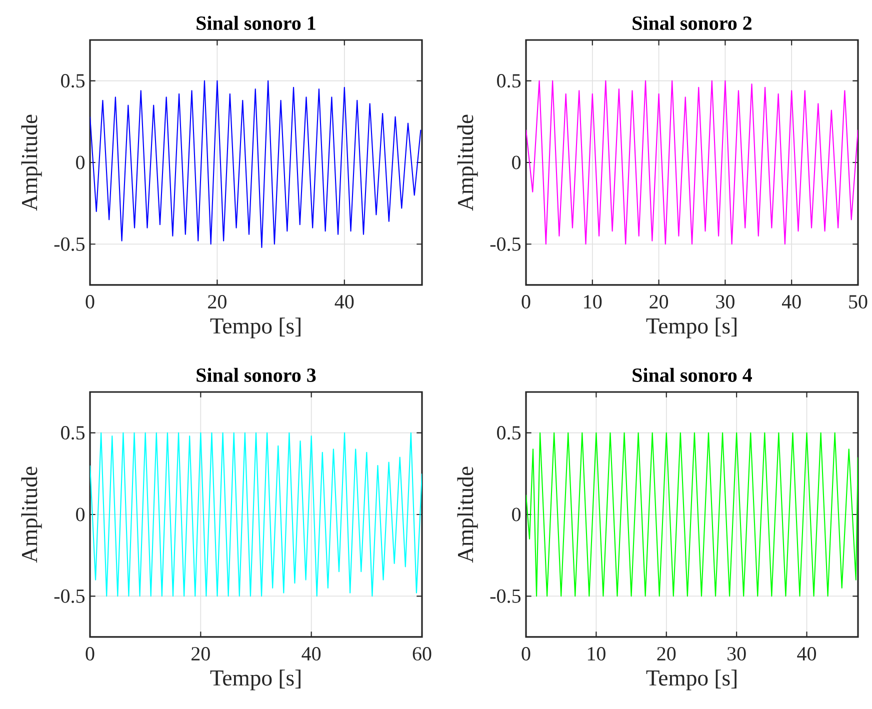 This screenshot has height=709, width=872. What do you see at coordinates (256, 23) in the screenshot?
I see `chart-title: Sinal sonoro 1` at bounding box center [256, 23].